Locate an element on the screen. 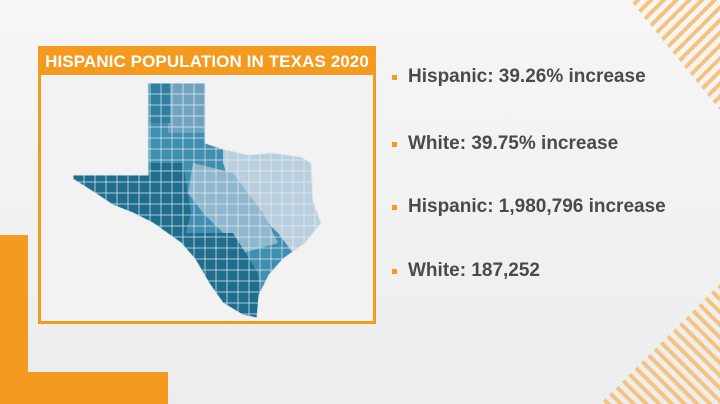 The height and width of the screenshot is (404, 720). list-item: Hispanic: 39.26% increase is located at coordinates (519, 77).